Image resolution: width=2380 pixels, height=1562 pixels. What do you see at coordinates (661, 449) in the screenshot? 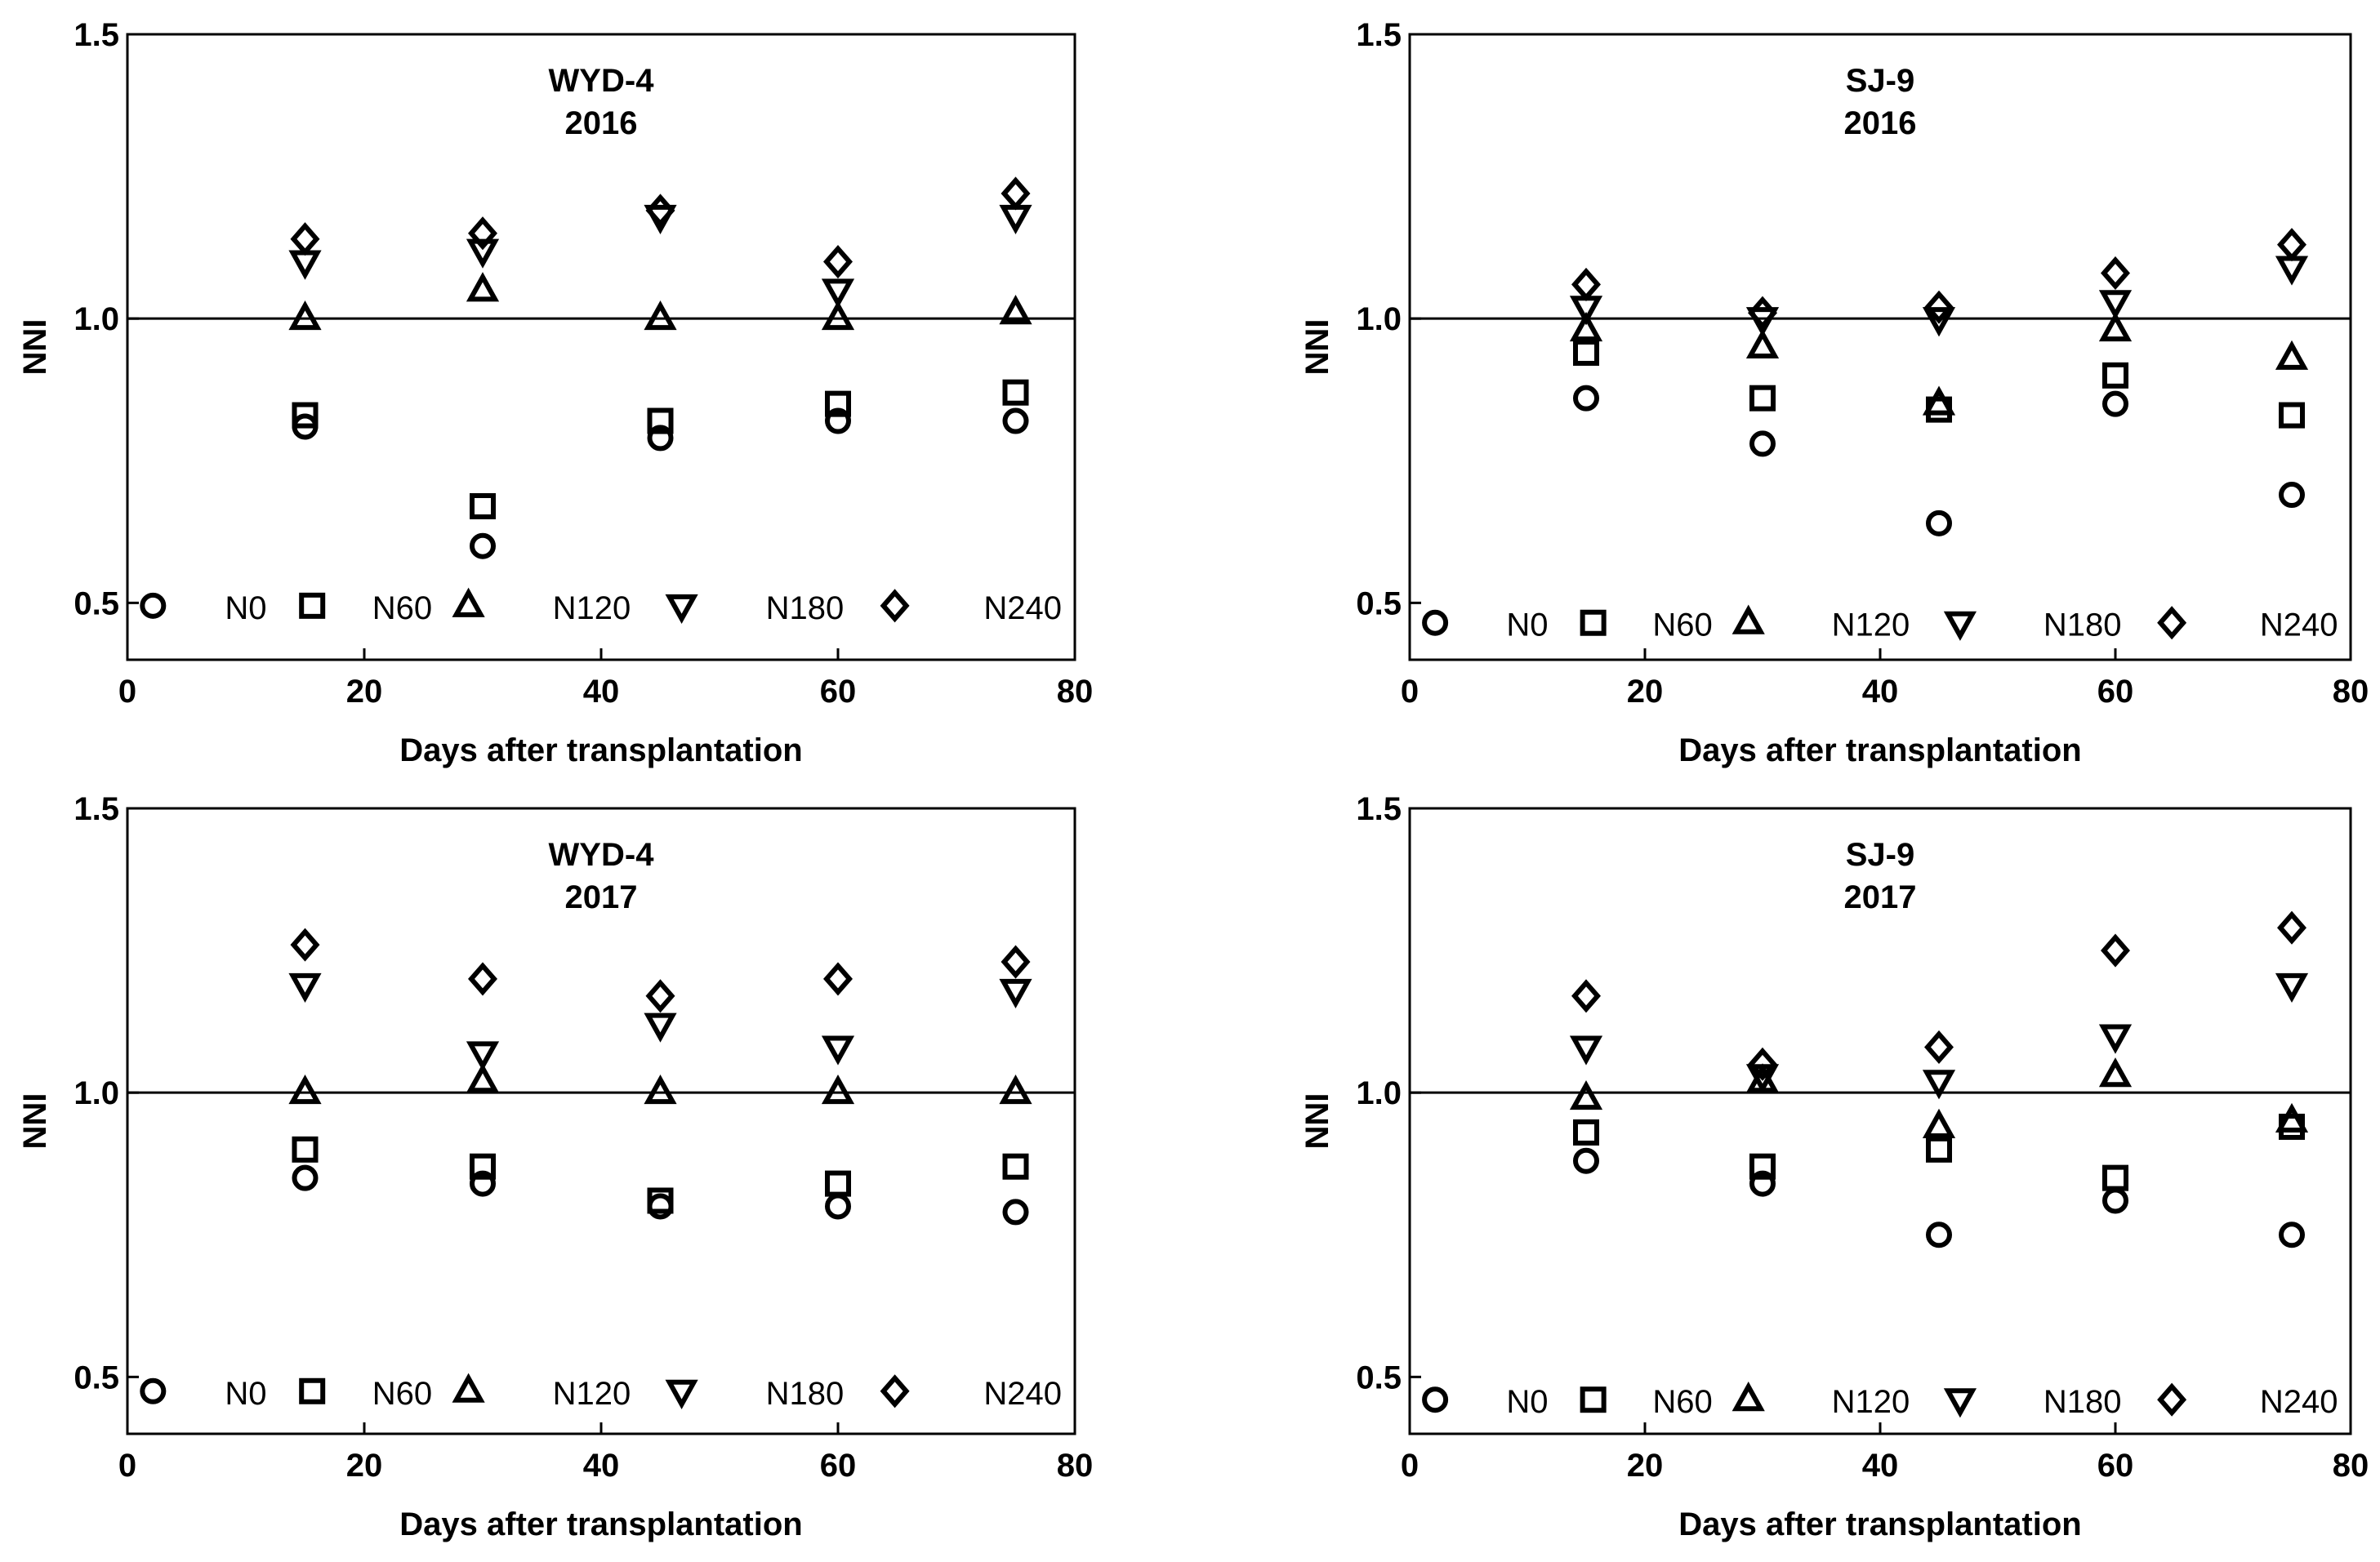
I see `series-n60` at bounding box center [661, 449].